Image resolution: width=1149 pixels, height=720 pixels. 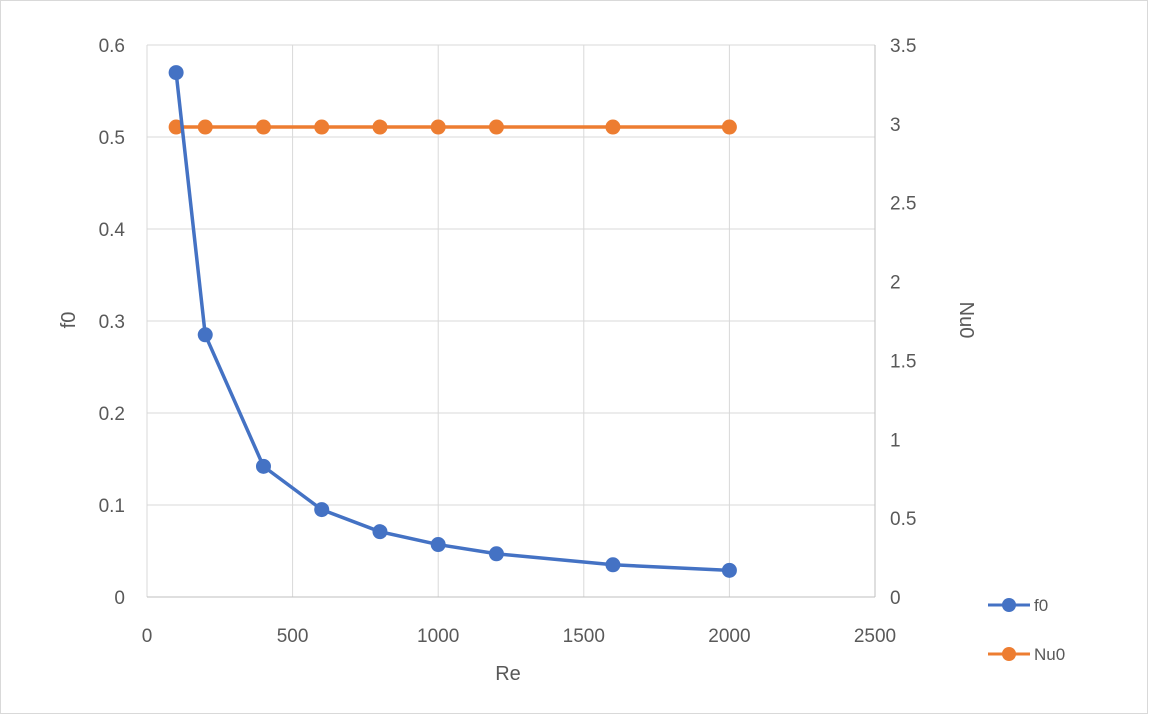 I want to click on legend-label-nu0: Nu0, so click(x=1049, y=654).